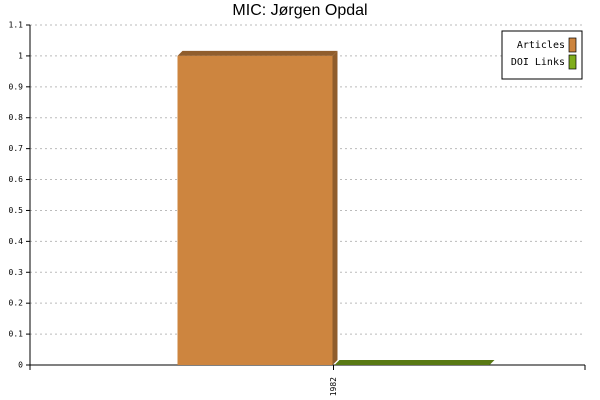 This screenshot has height=400, width=600. I want to click on y-tick-label: 0.1, so click(16, 334).